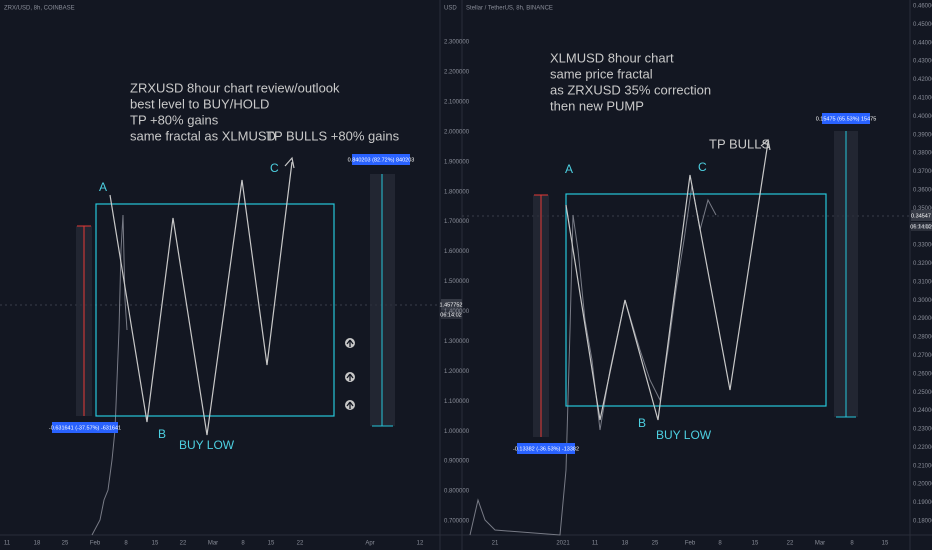 The width and height of the screenshot is (932, 550). Describe the element at coordinates (457, 43) in the screenshot. I see `price-tick: 2.300000` at that location.